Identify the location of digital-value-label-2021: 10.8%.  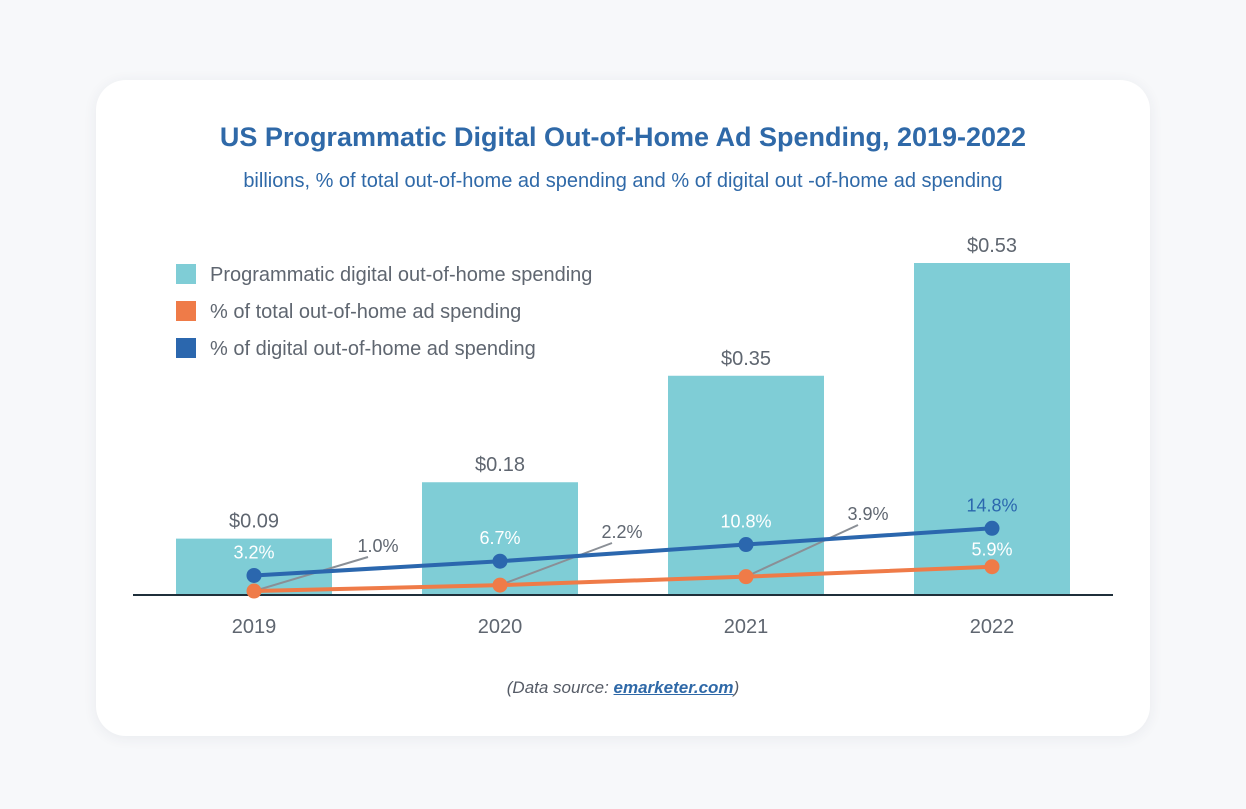
(745, 522).